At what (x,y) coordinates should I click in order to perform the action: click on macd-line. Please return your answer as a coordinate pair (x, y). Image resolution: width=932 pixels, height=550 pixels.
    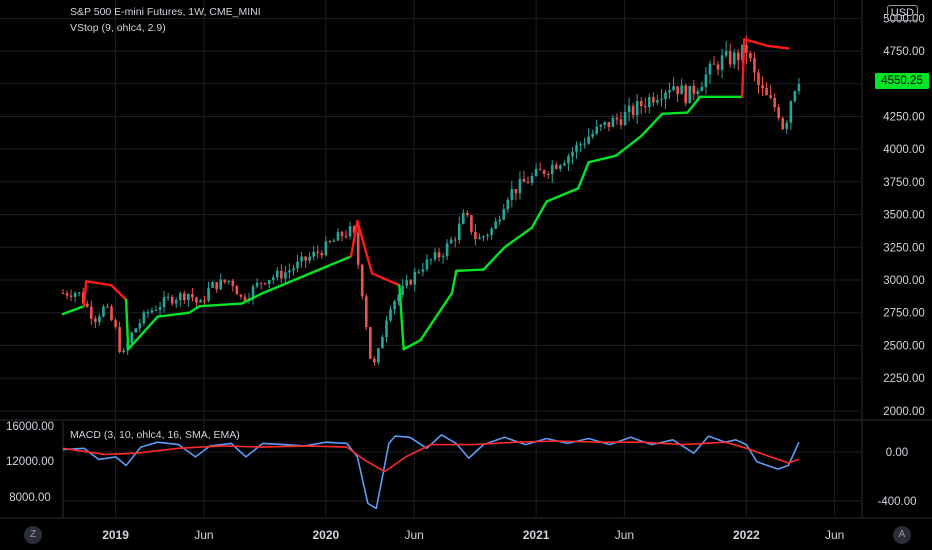
    Looking at the image, I should click on (431, 472).